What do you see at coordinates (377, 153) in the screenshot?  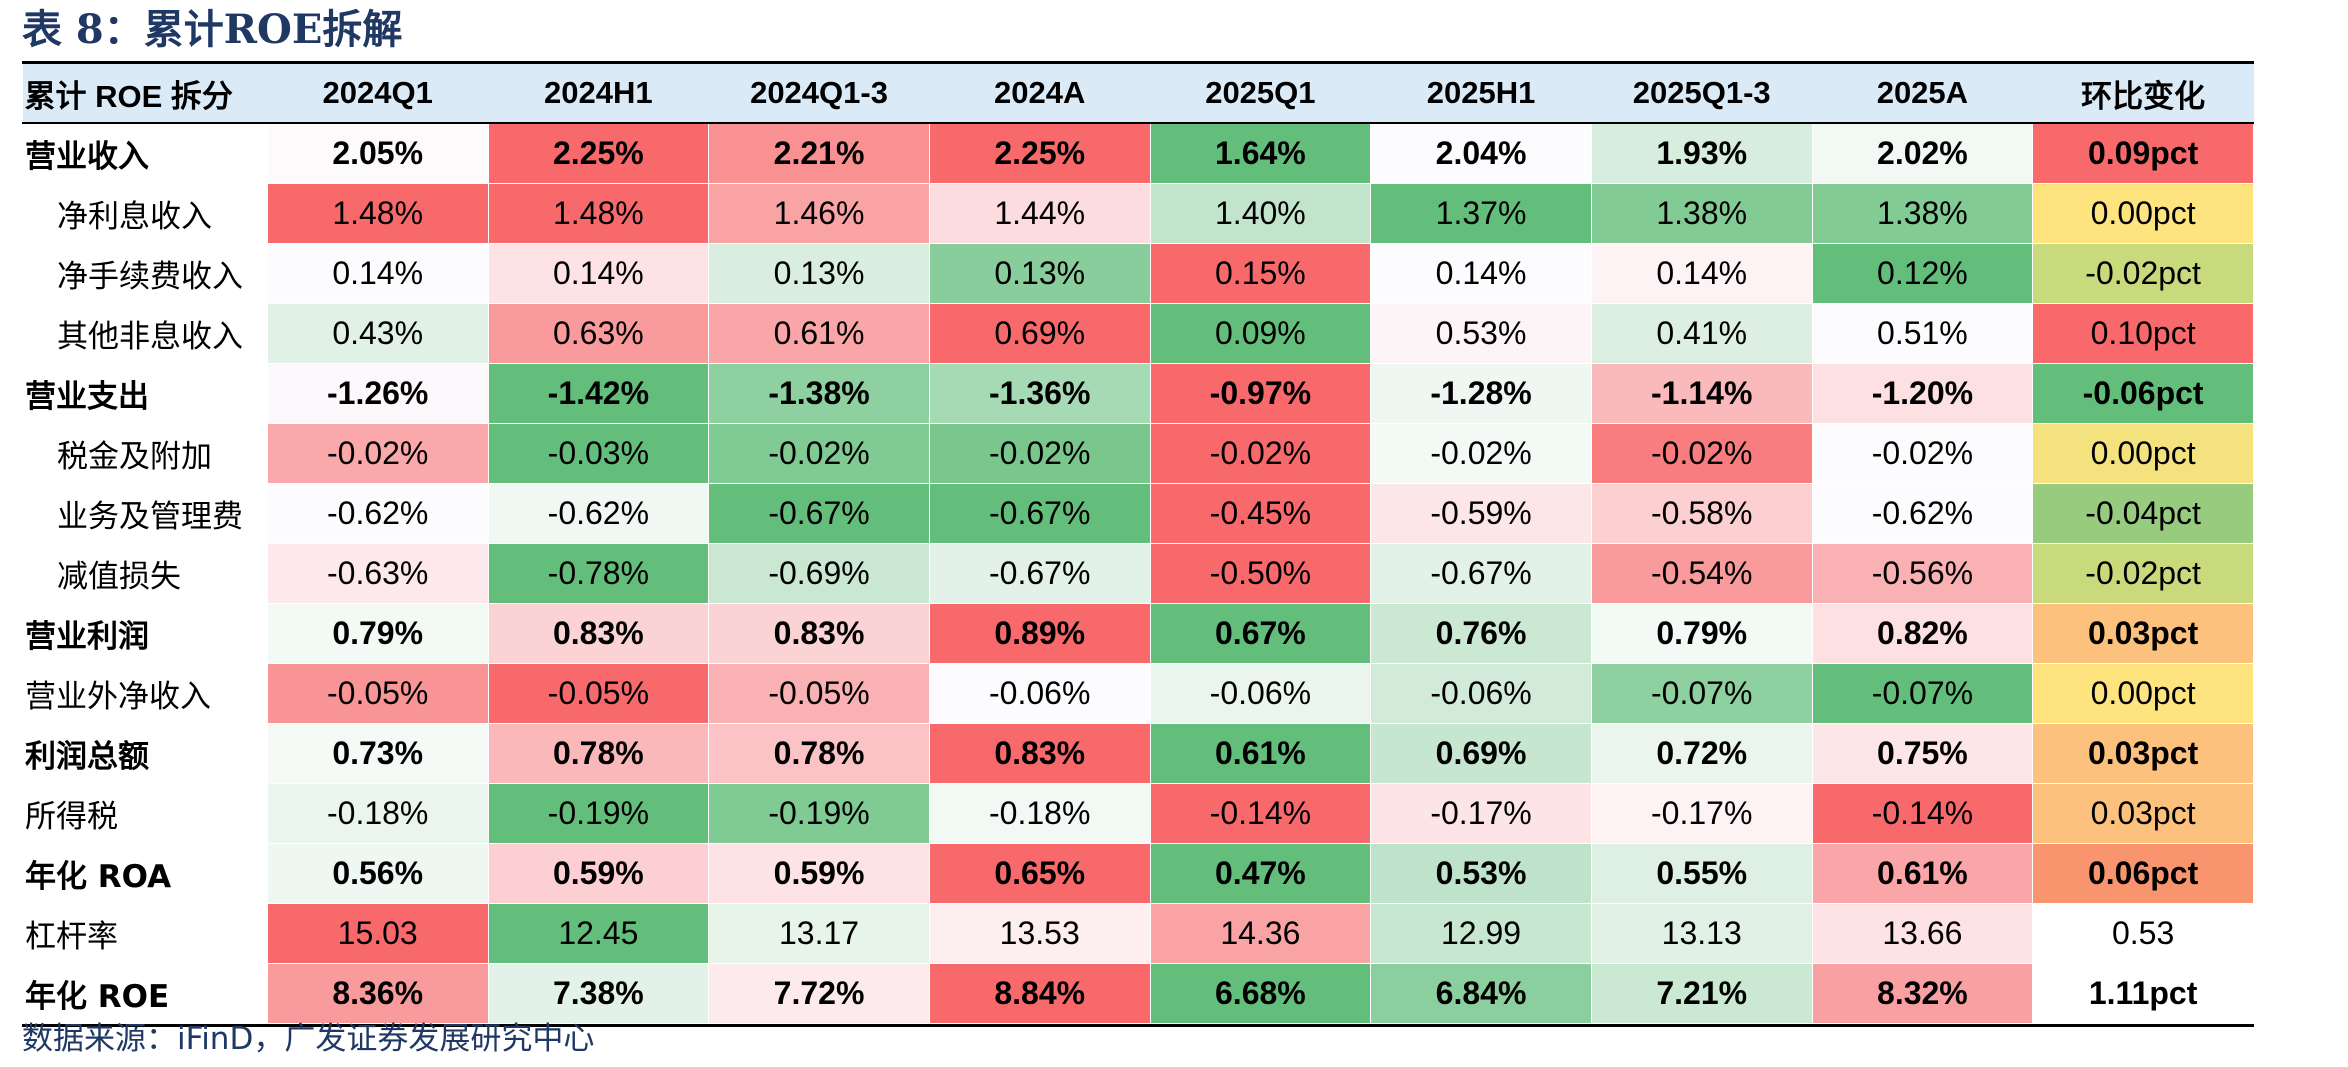 I see `value-cell: 2.05%` at bounding box center [377, 153].